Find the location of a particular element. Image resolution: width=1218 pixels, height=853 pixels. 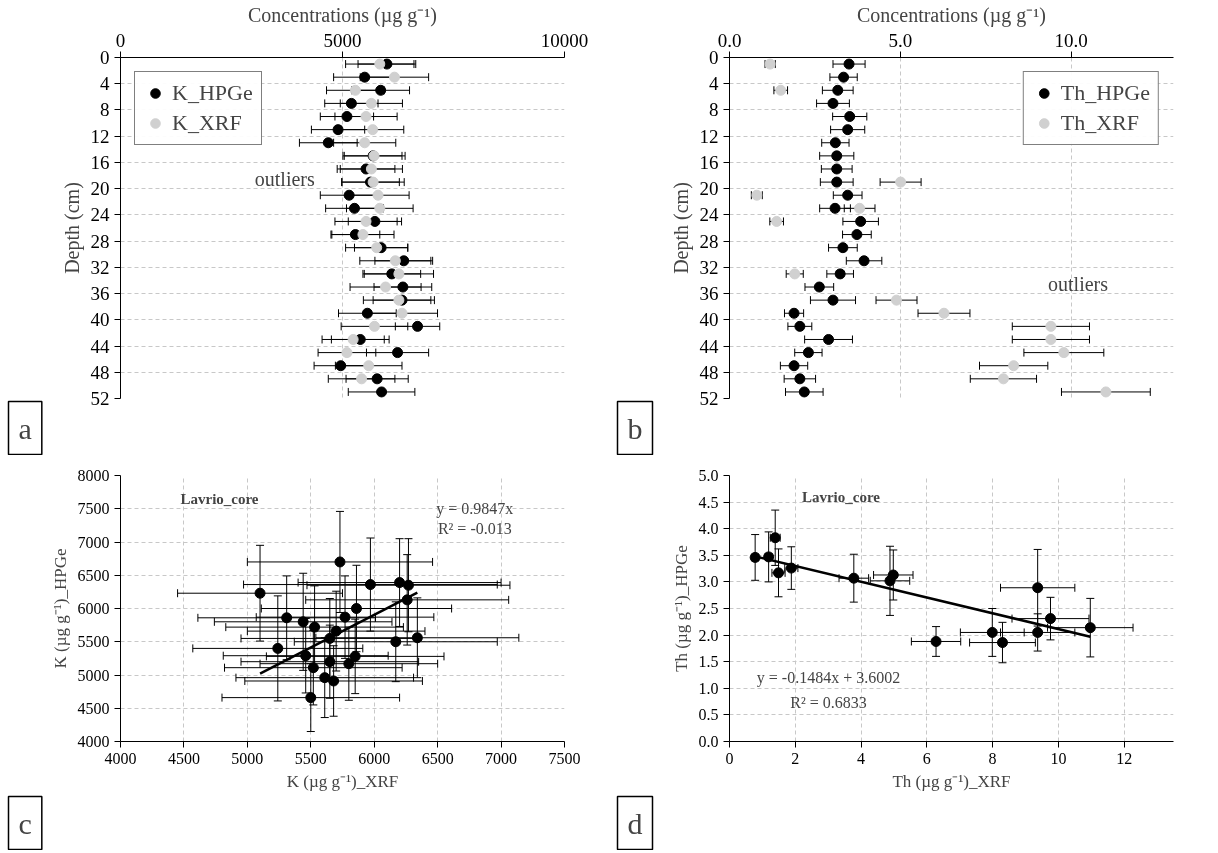

y-tick-label: 4000 is located at coordinates (93, 741).